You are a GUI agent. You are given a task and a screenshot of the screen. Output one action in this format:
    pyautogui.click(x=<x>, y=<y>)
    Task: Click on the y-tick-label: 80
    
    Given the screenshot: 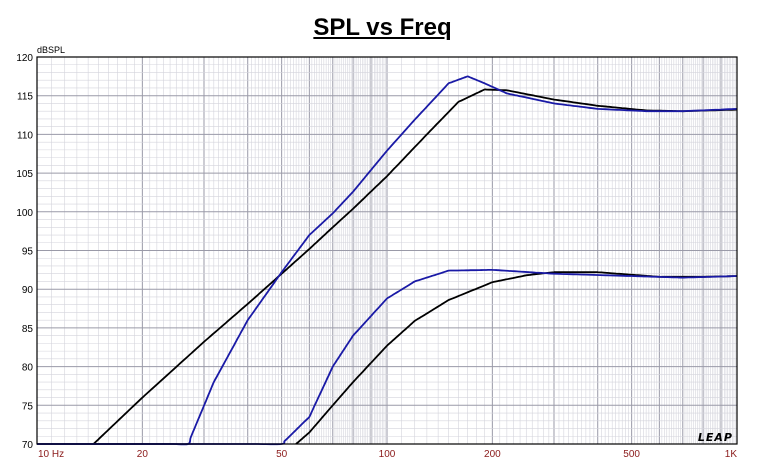 What is the action you would take?
    pyautogui.click(x=28, y=368)
    